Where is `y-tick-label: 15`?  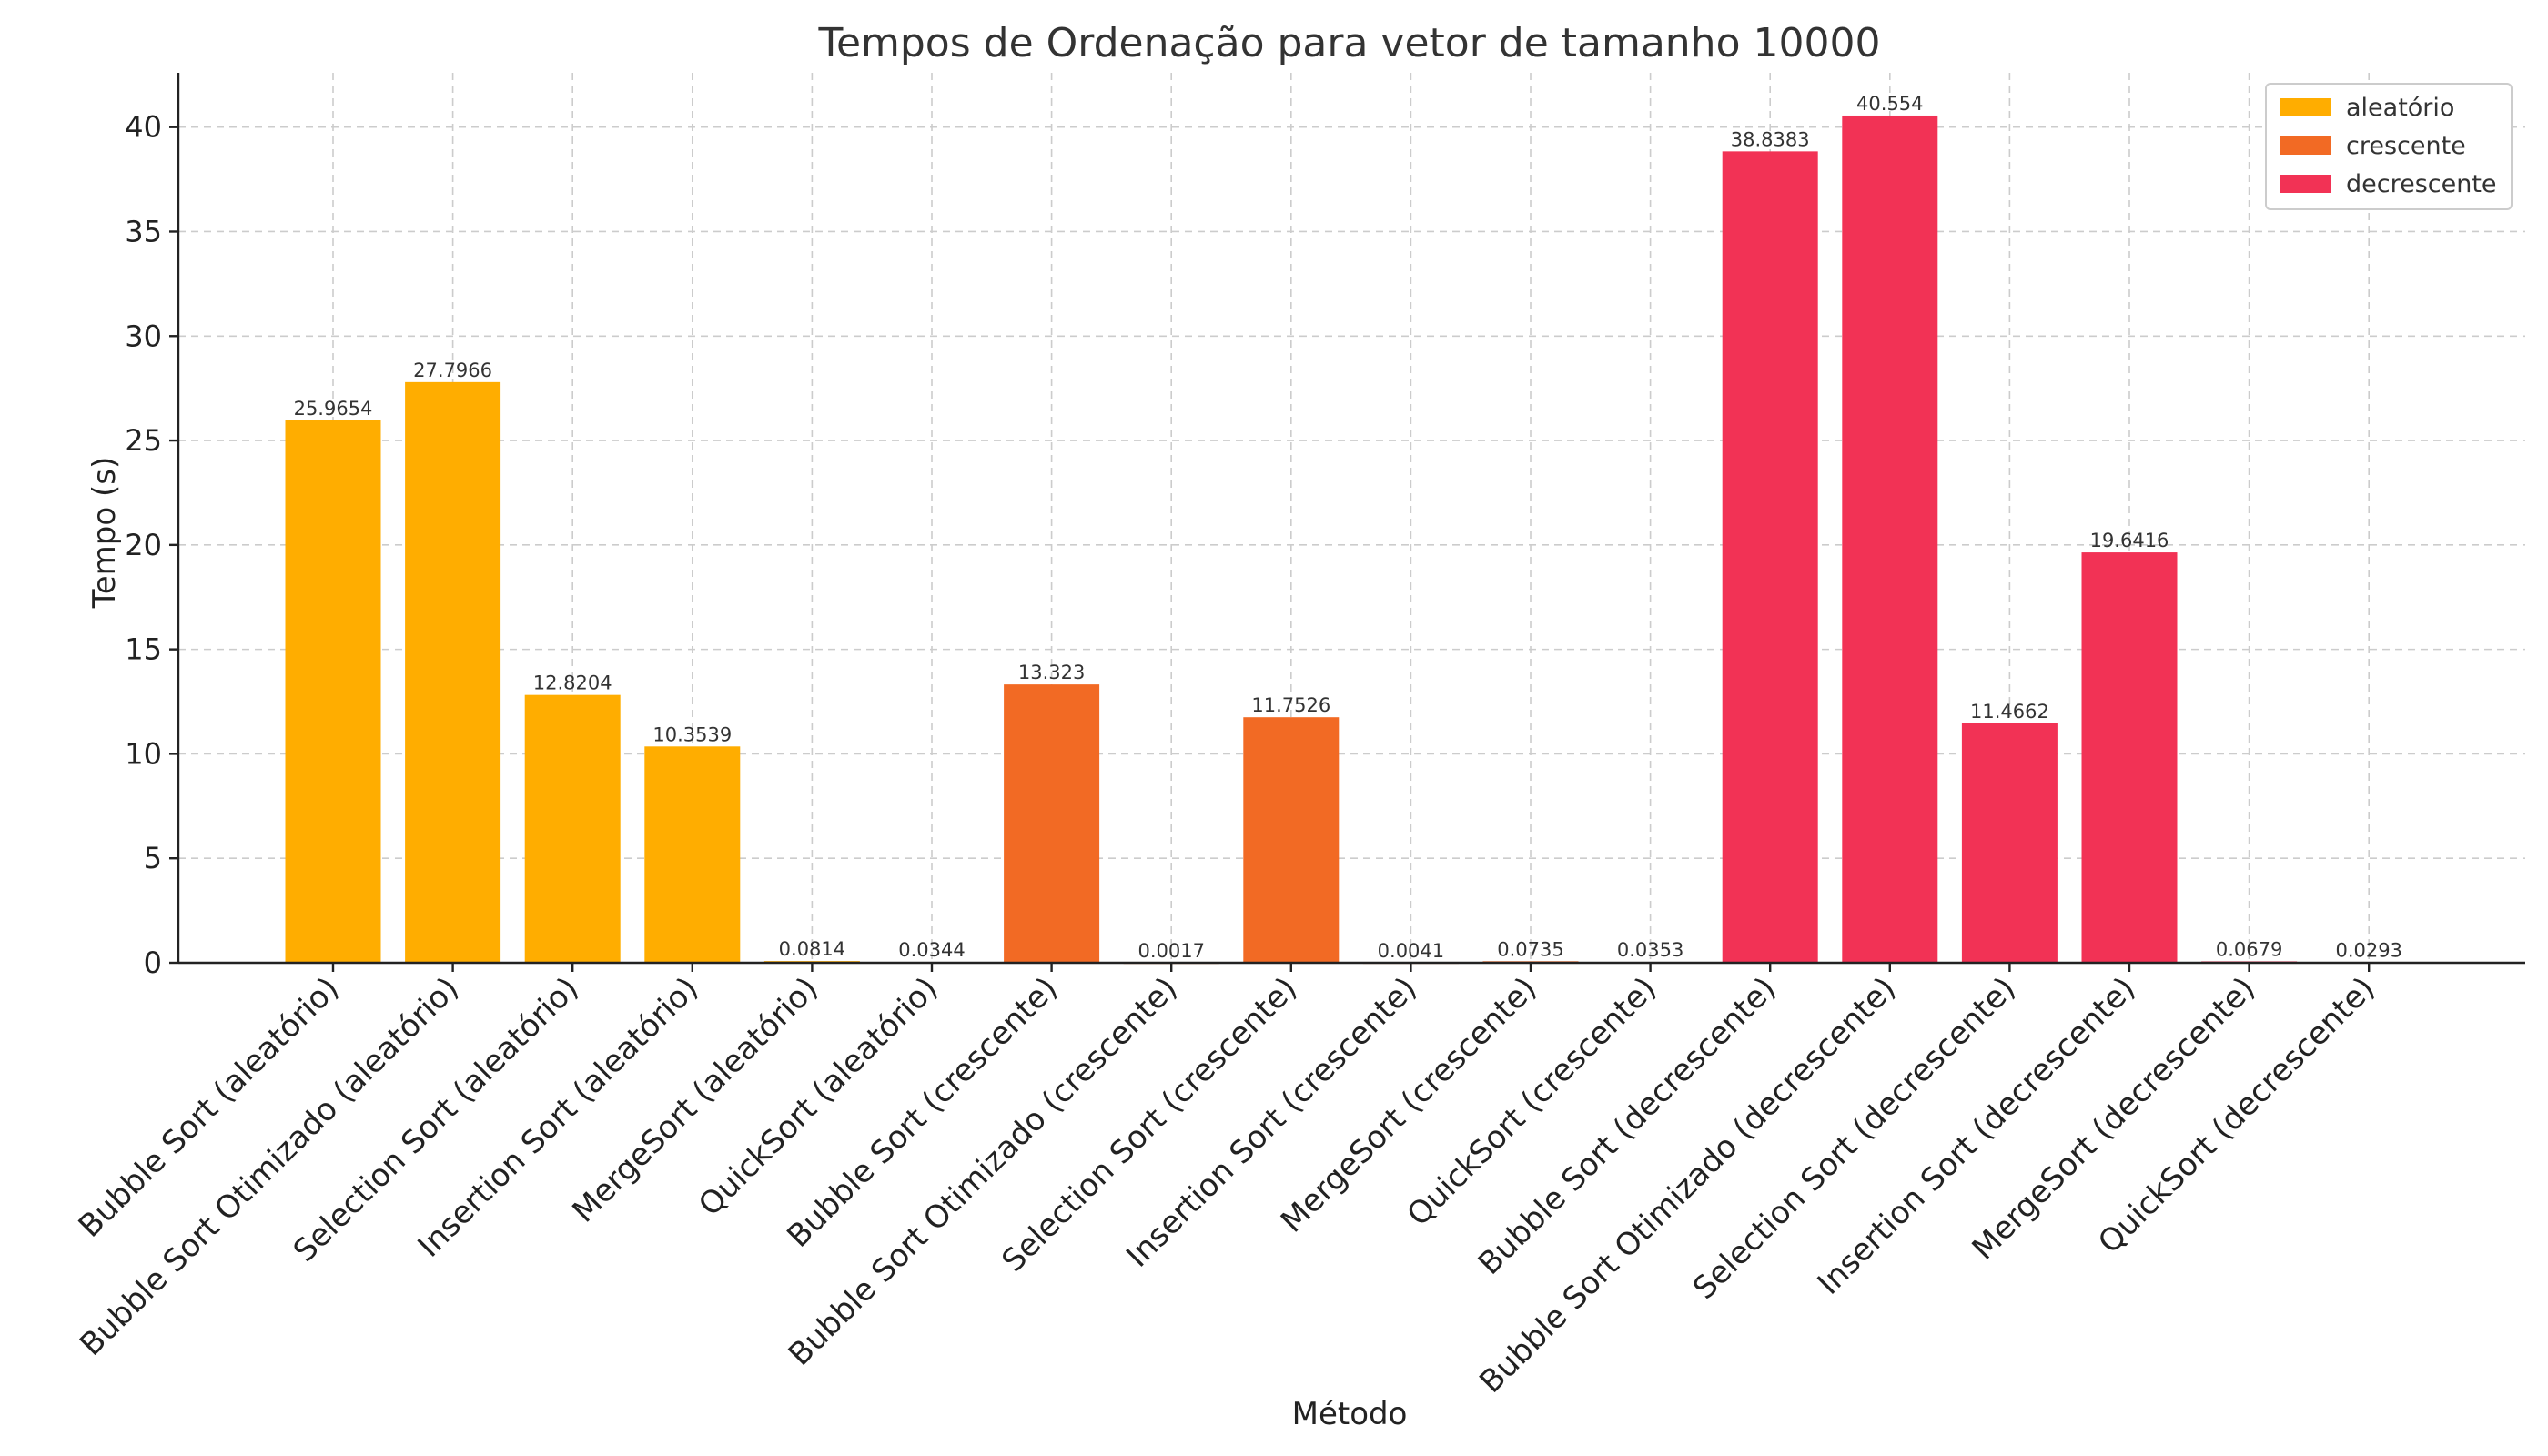
y-tick-label: 15 is located at coordinates (144, 650).